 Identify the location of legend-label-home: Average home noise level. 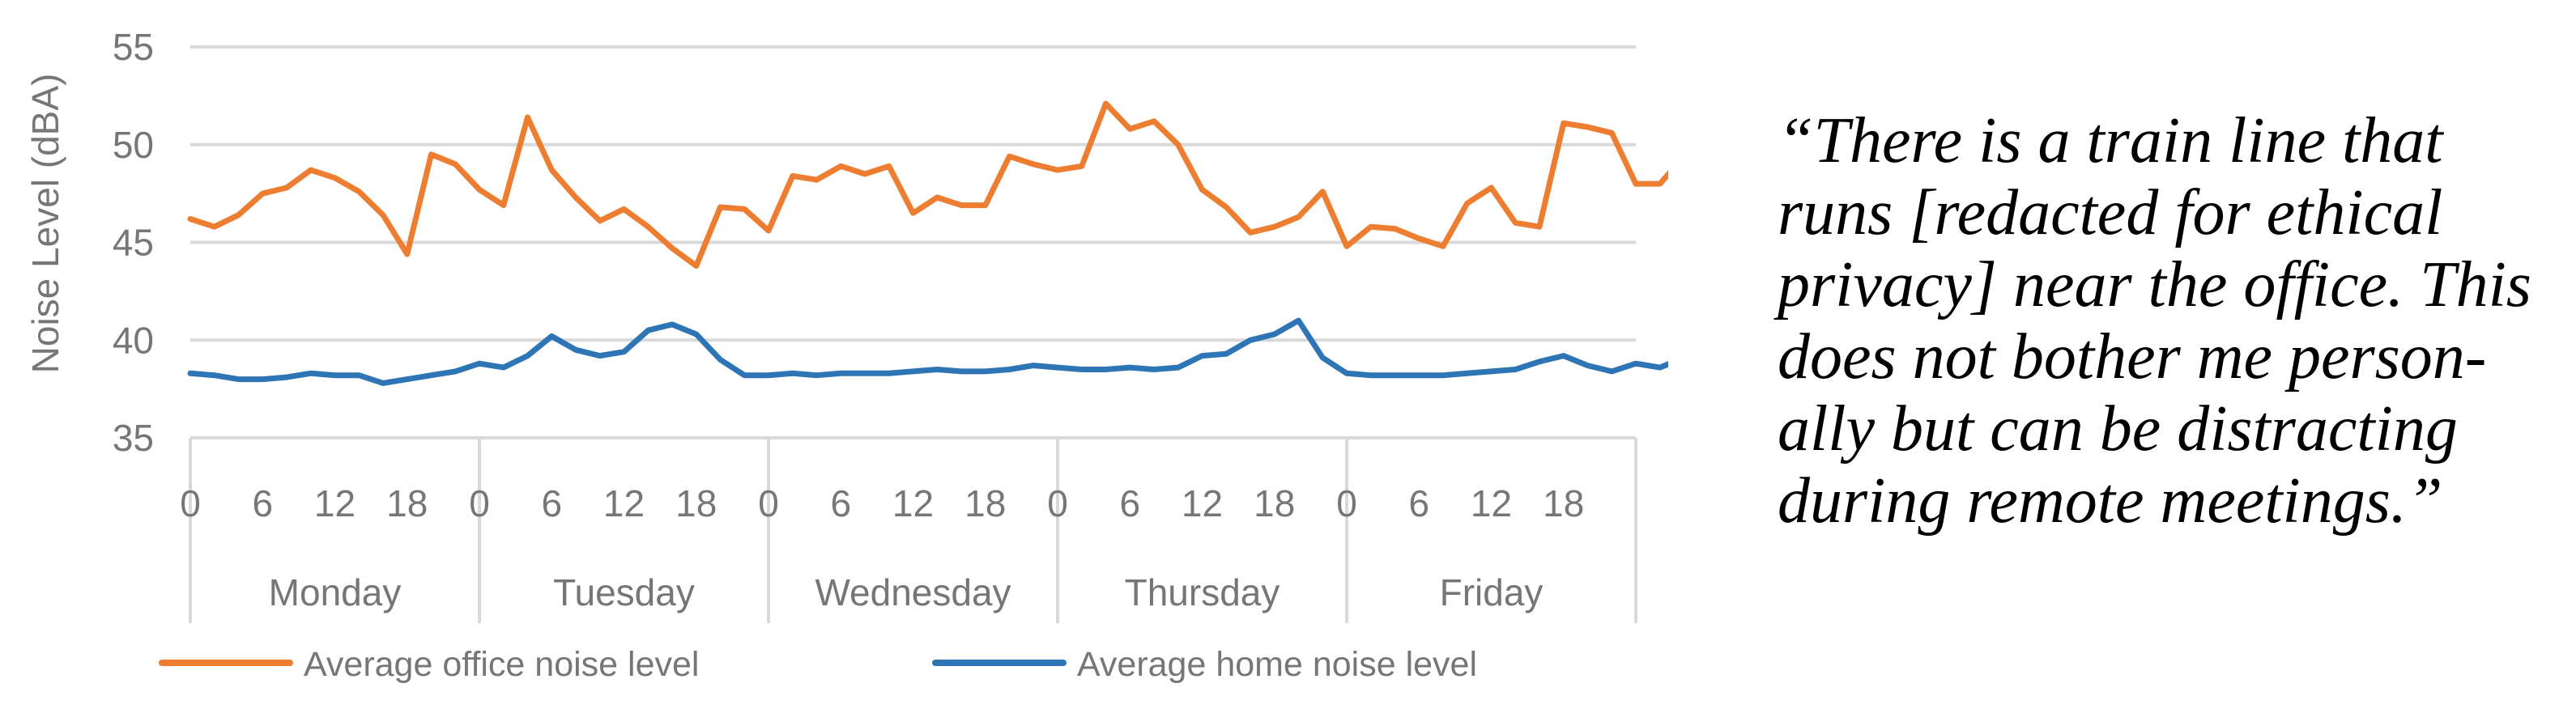
(1277, 664).